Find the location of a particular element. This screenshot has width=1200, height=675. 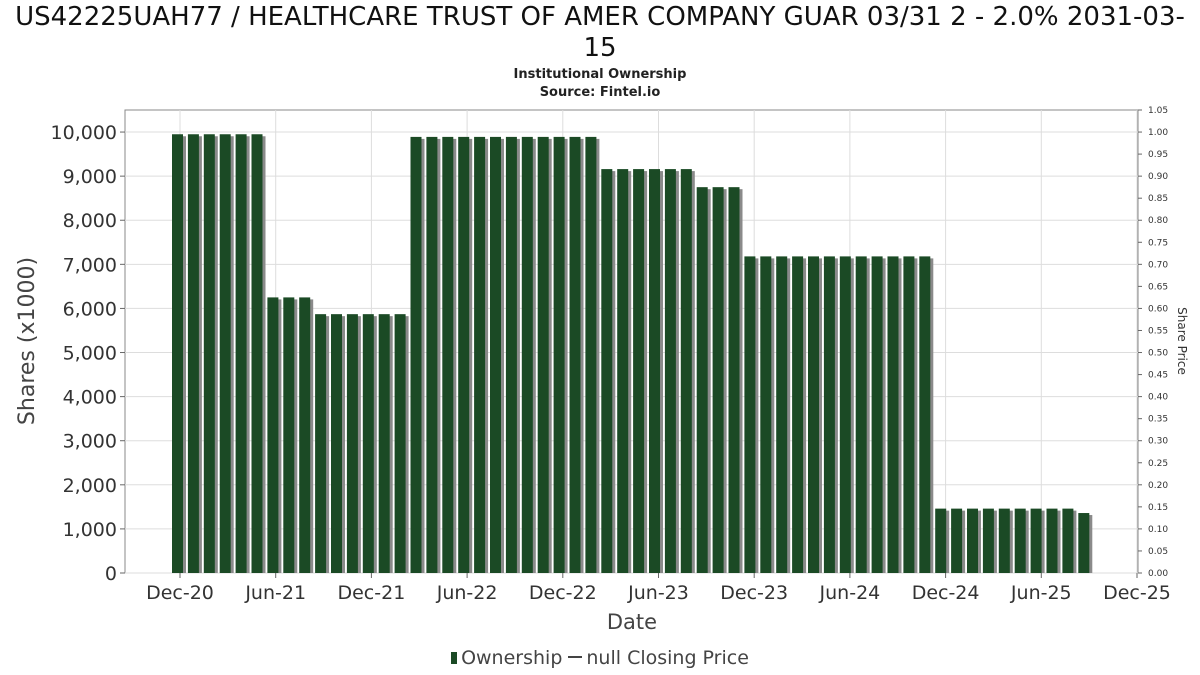

y2-tick-label: 0.80 is located at coordinates (1158, 221).